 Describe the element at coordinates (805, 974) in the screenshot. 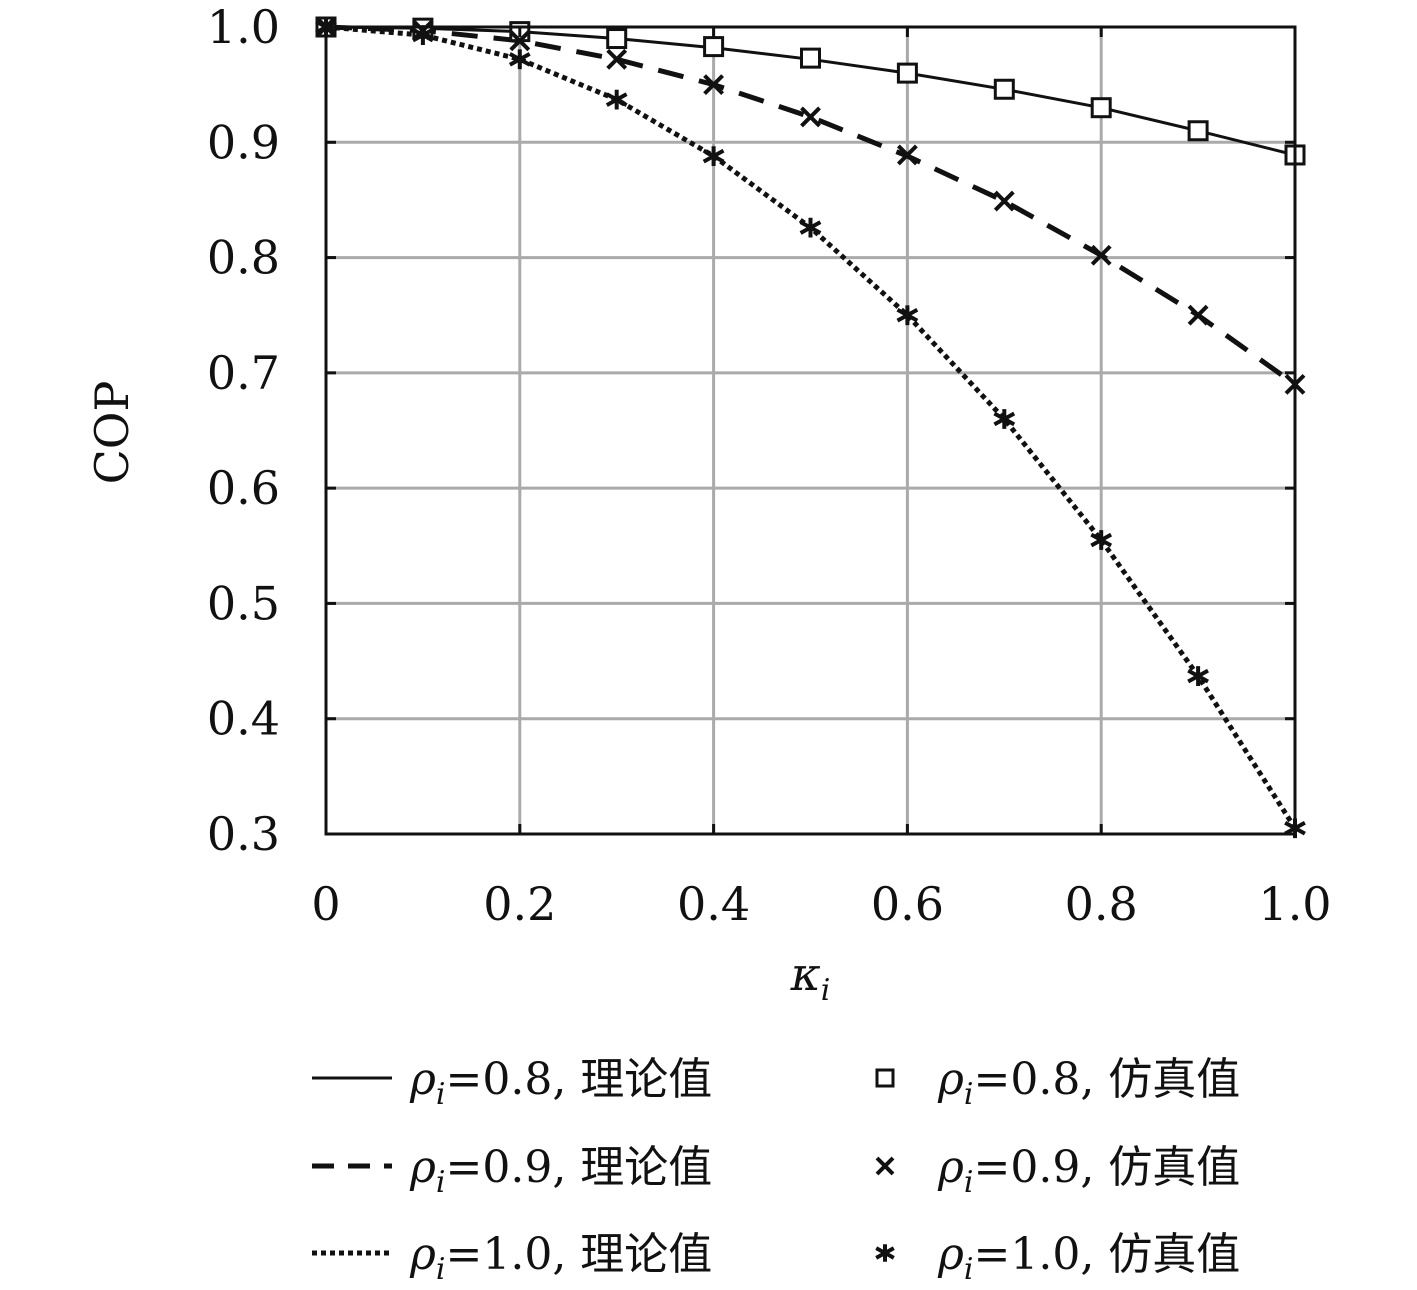

I see `x-axis-symbol: κ` at that location.